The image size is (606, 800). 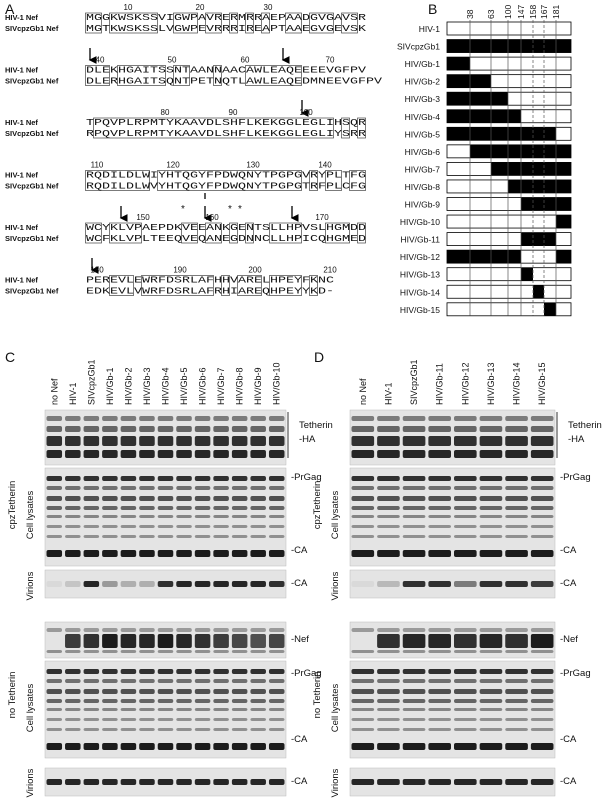 I want to click on ruler-number: 20, so click(x=200, y=7).